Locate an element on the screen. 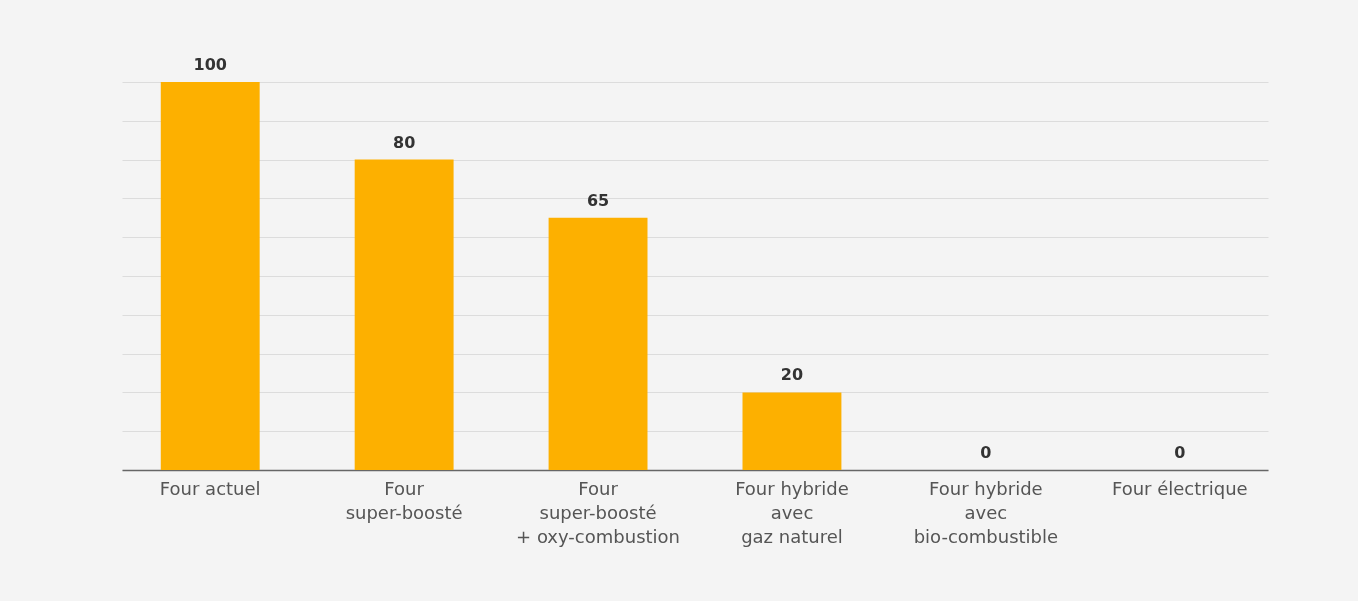  x-tick-label: Four hybride avec bio-combustible is located at coordinates (986, 512).